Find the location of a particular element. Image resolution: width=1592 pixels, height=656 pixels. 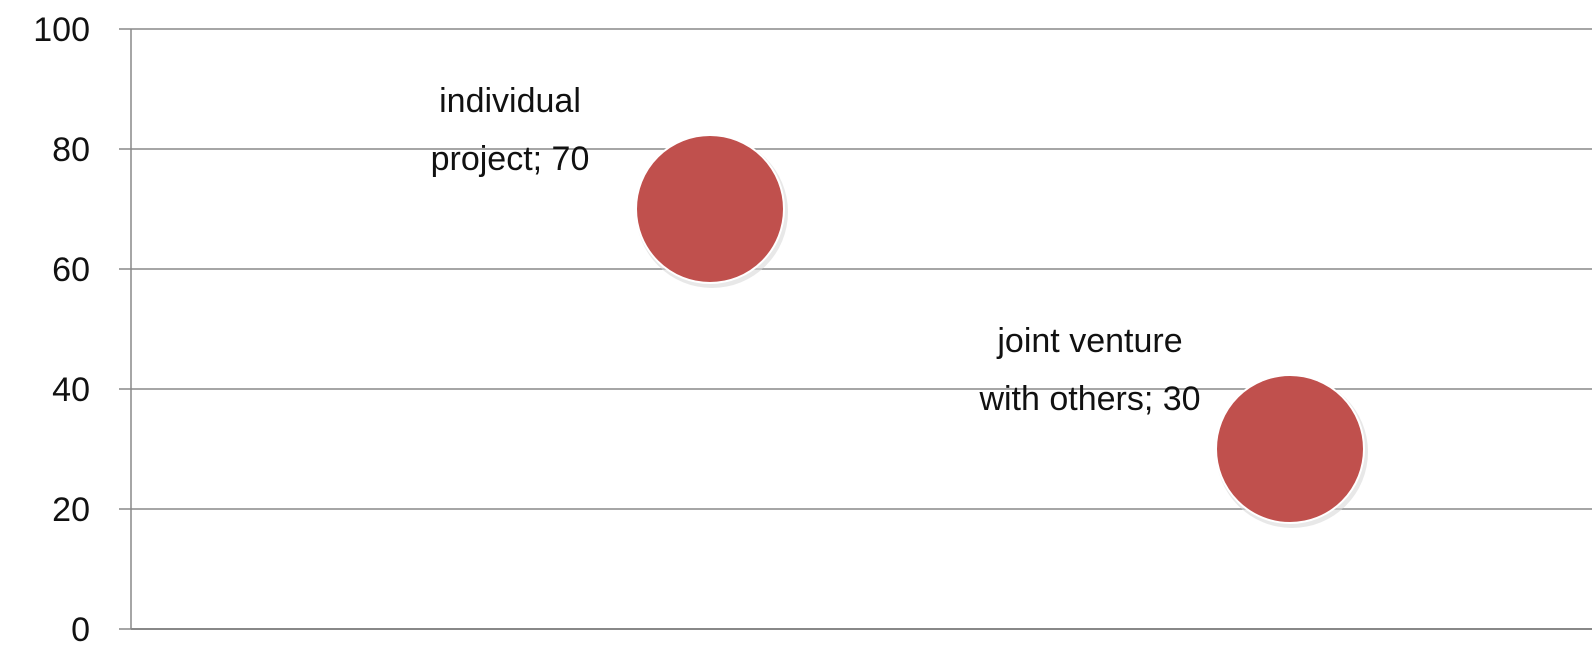

y-tick-label: 60 is located at coordinates (71, 270).